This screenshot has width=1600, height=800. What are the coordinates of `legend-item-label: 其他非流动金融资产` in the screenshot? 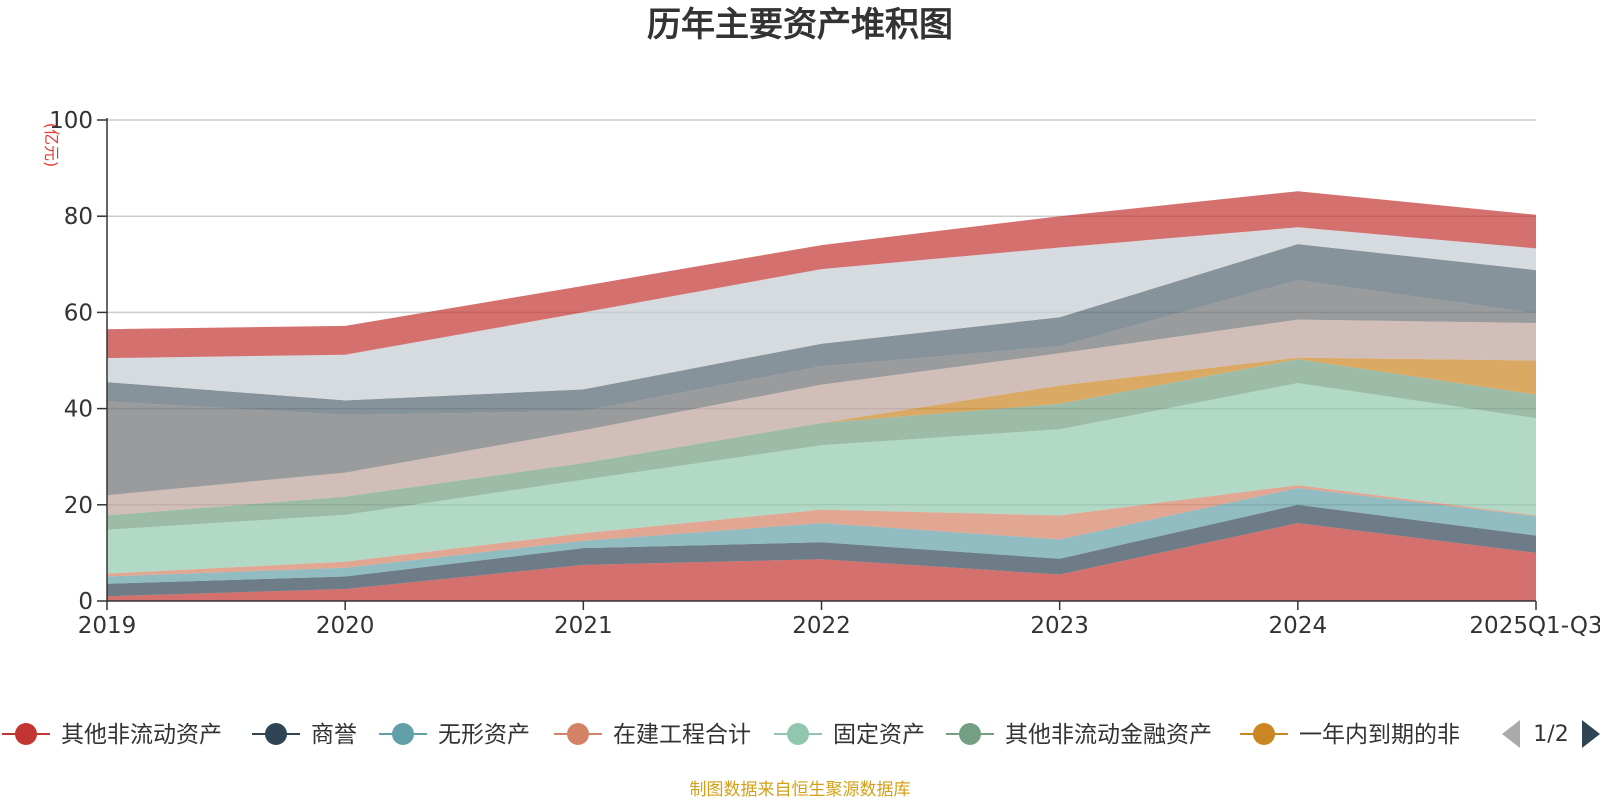 It's located at (1108, 735).